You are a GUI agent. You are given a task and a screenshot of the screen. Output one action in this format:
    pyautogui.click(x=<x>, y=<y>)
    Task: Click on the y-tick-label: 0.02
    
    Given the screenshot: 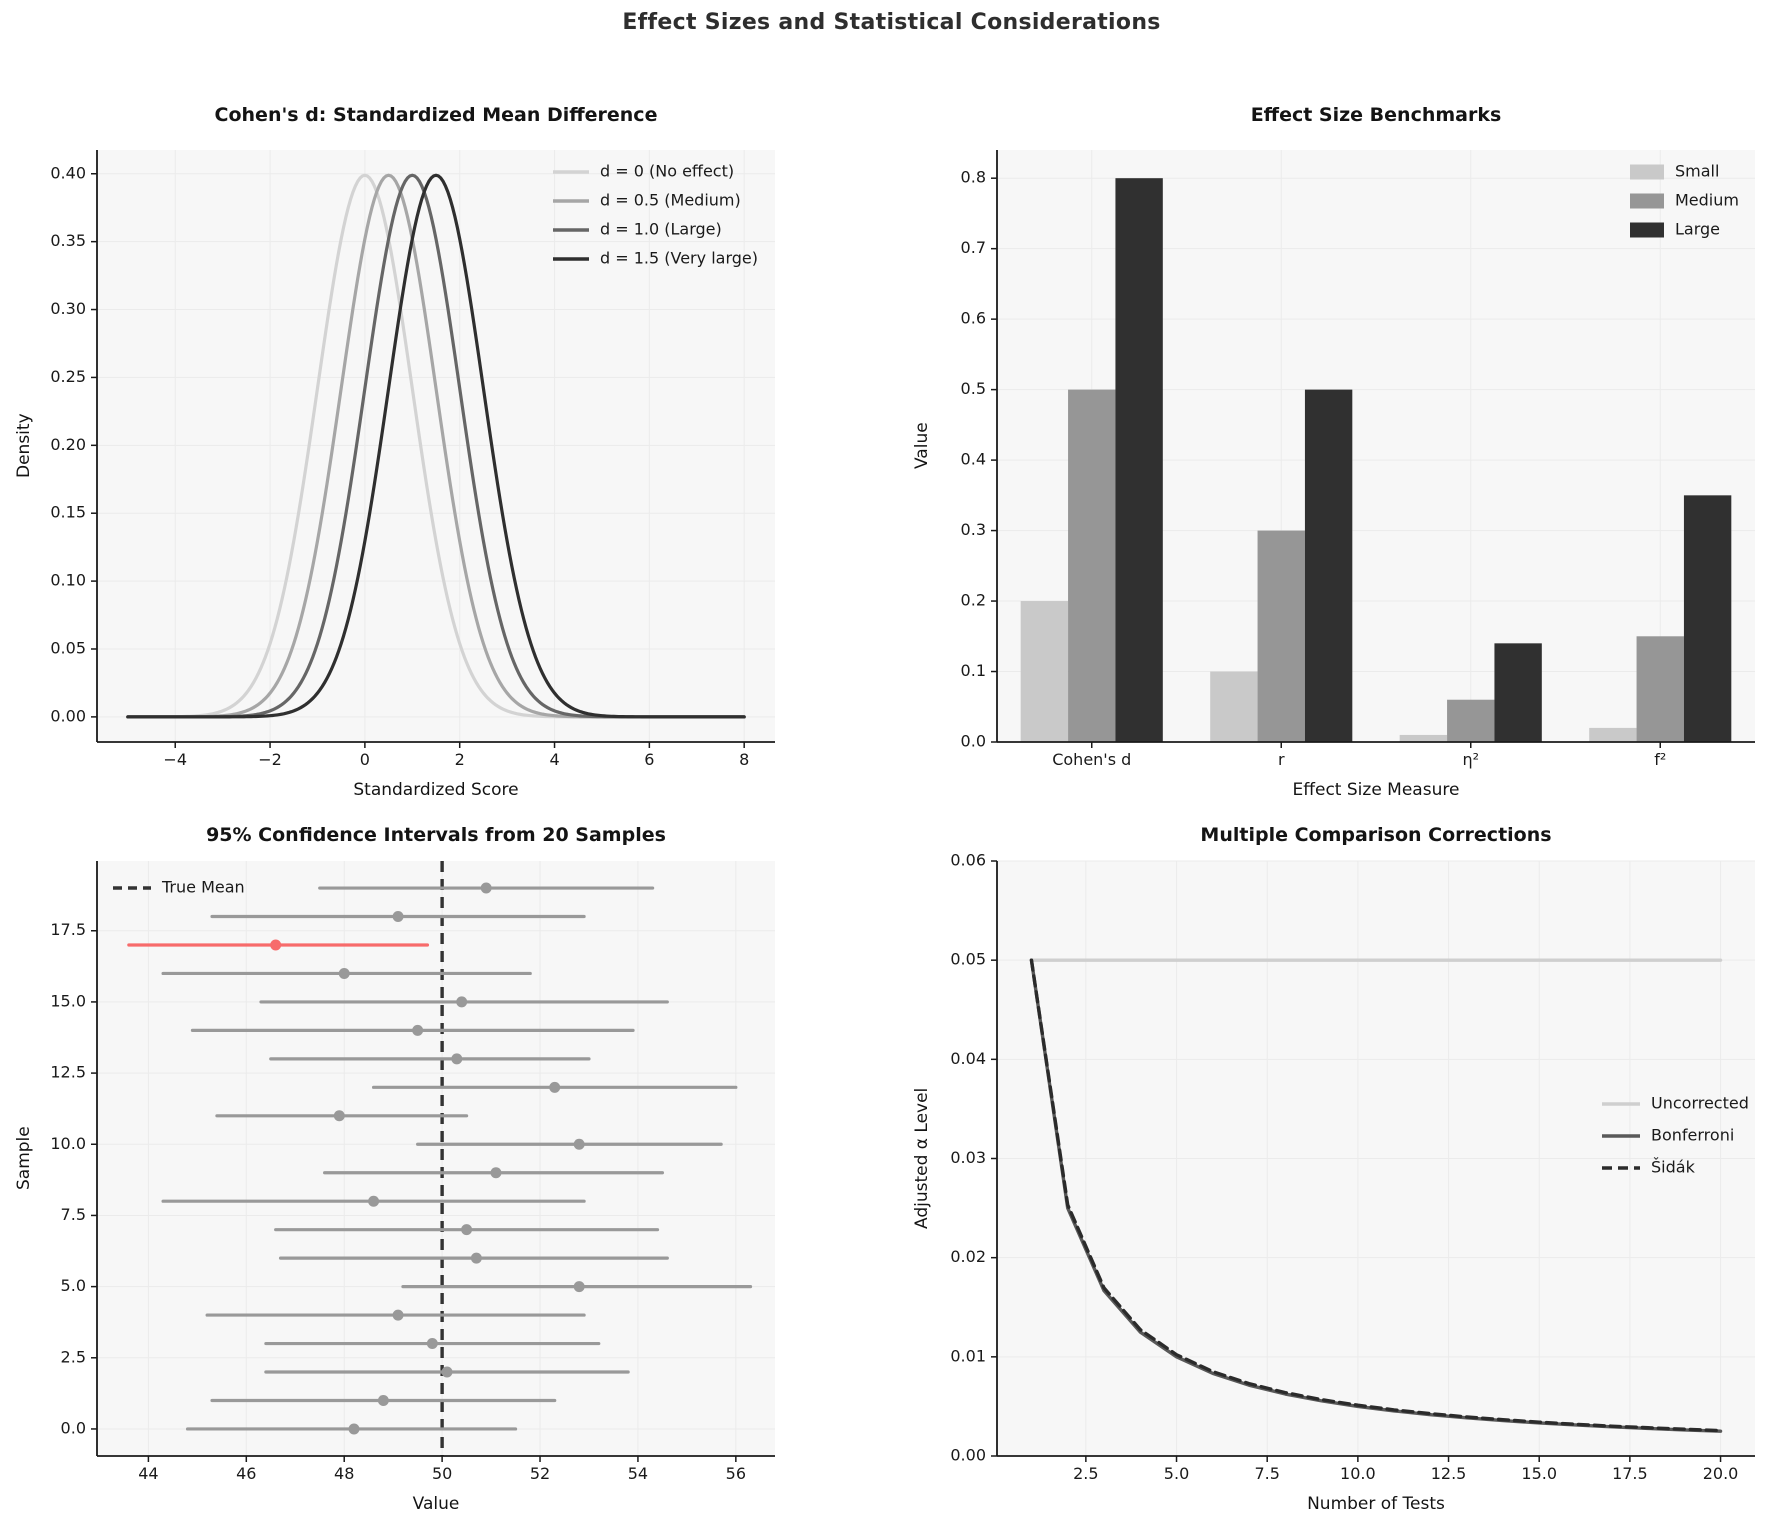 What is the action you would take?
    pyautogui.click(x=968, y=1256)
    